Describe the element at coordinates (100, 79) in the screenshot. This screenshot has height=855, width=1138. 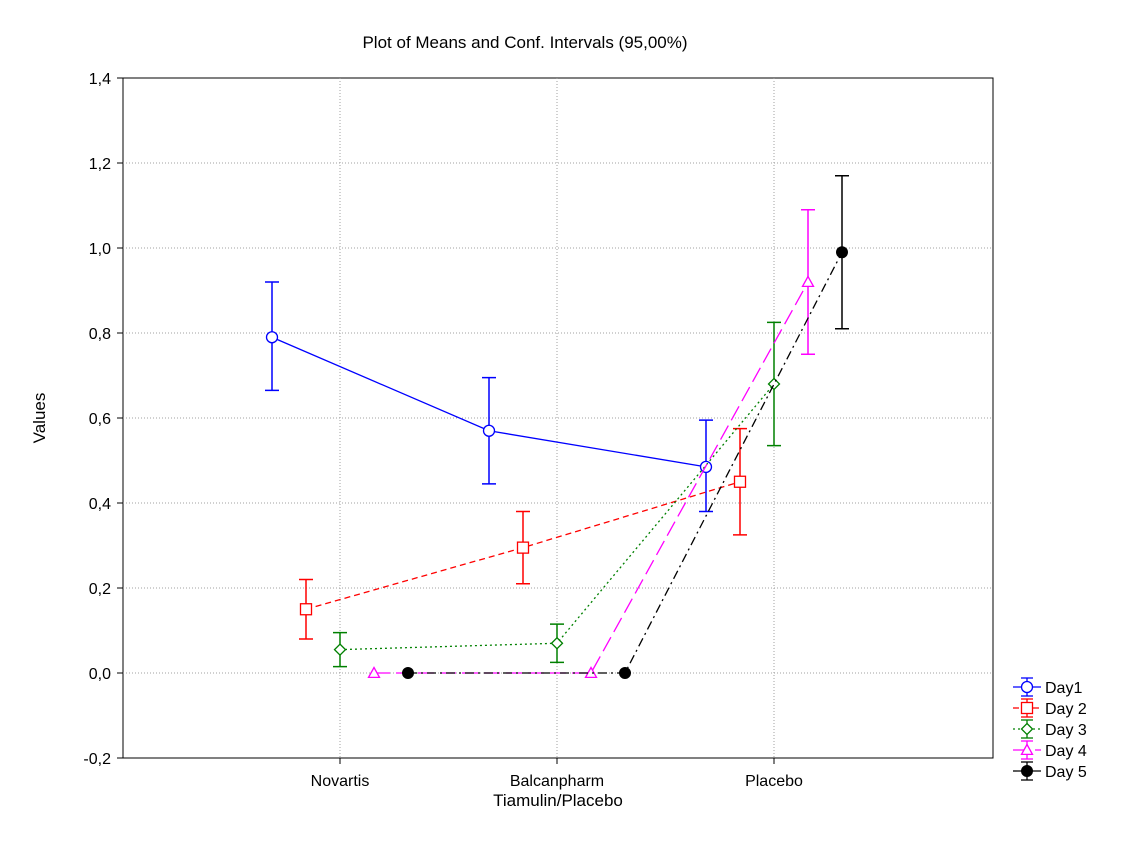
I see `y-tick-label: 1,4` at that location.